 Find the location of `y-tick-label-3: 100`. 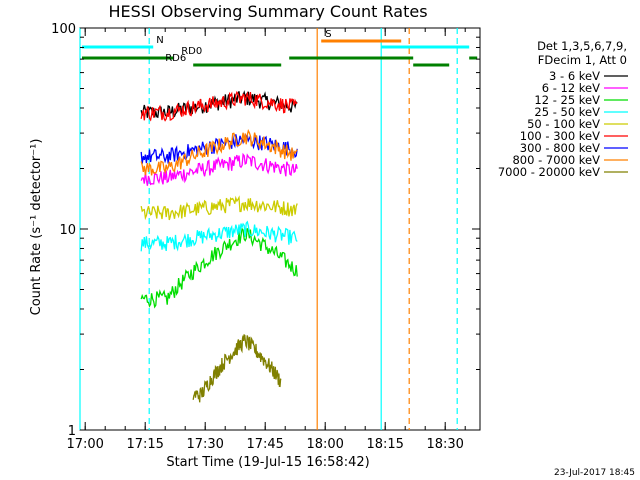

y-tick-label-3: 100 is located at coordinates (63, 29).